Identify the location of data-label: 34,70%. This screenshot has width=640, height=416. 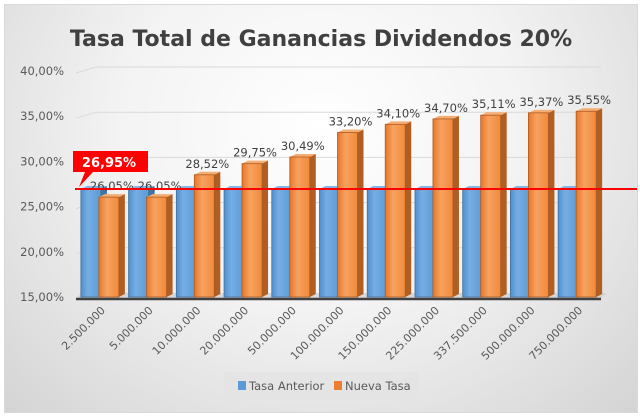
(446, 108).